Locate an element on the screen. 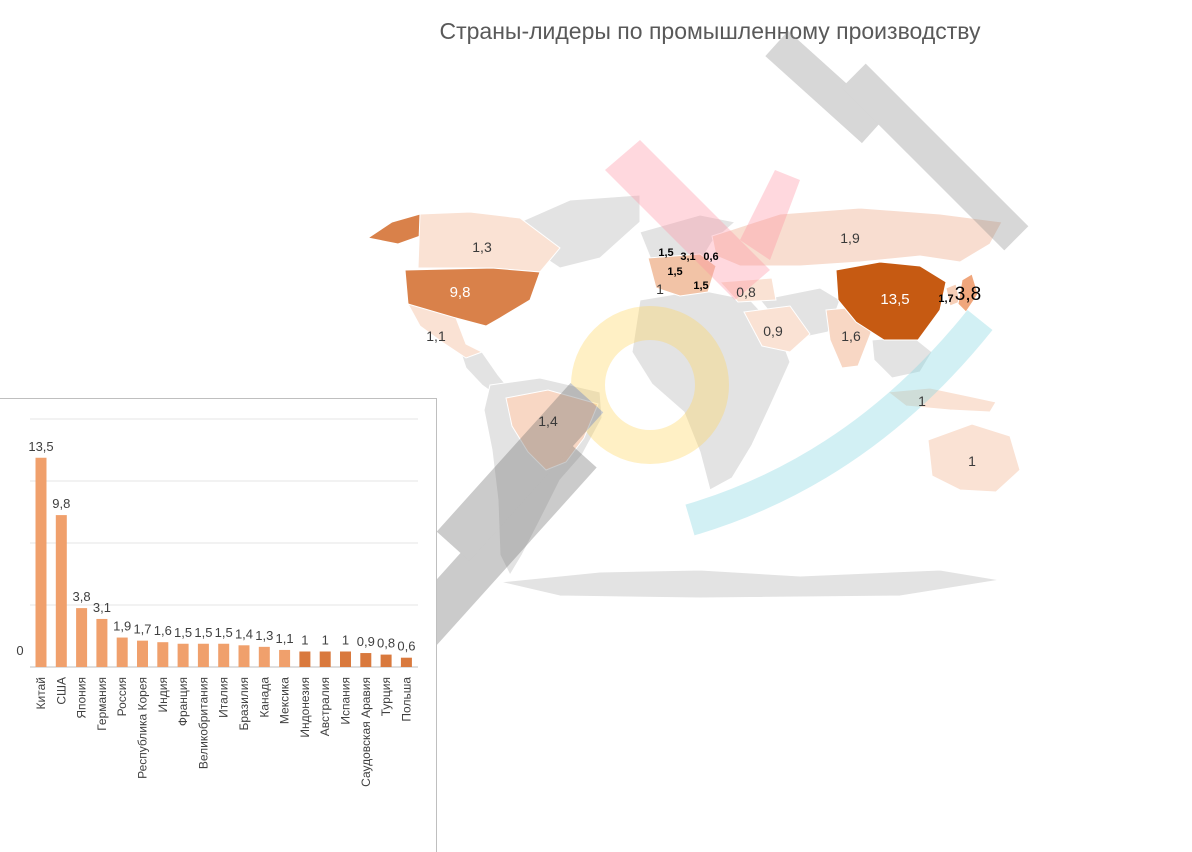 The width and height of the screenshot is (1192, 852). bar-value-label: 1,9 is located at coordinates (122, 626).